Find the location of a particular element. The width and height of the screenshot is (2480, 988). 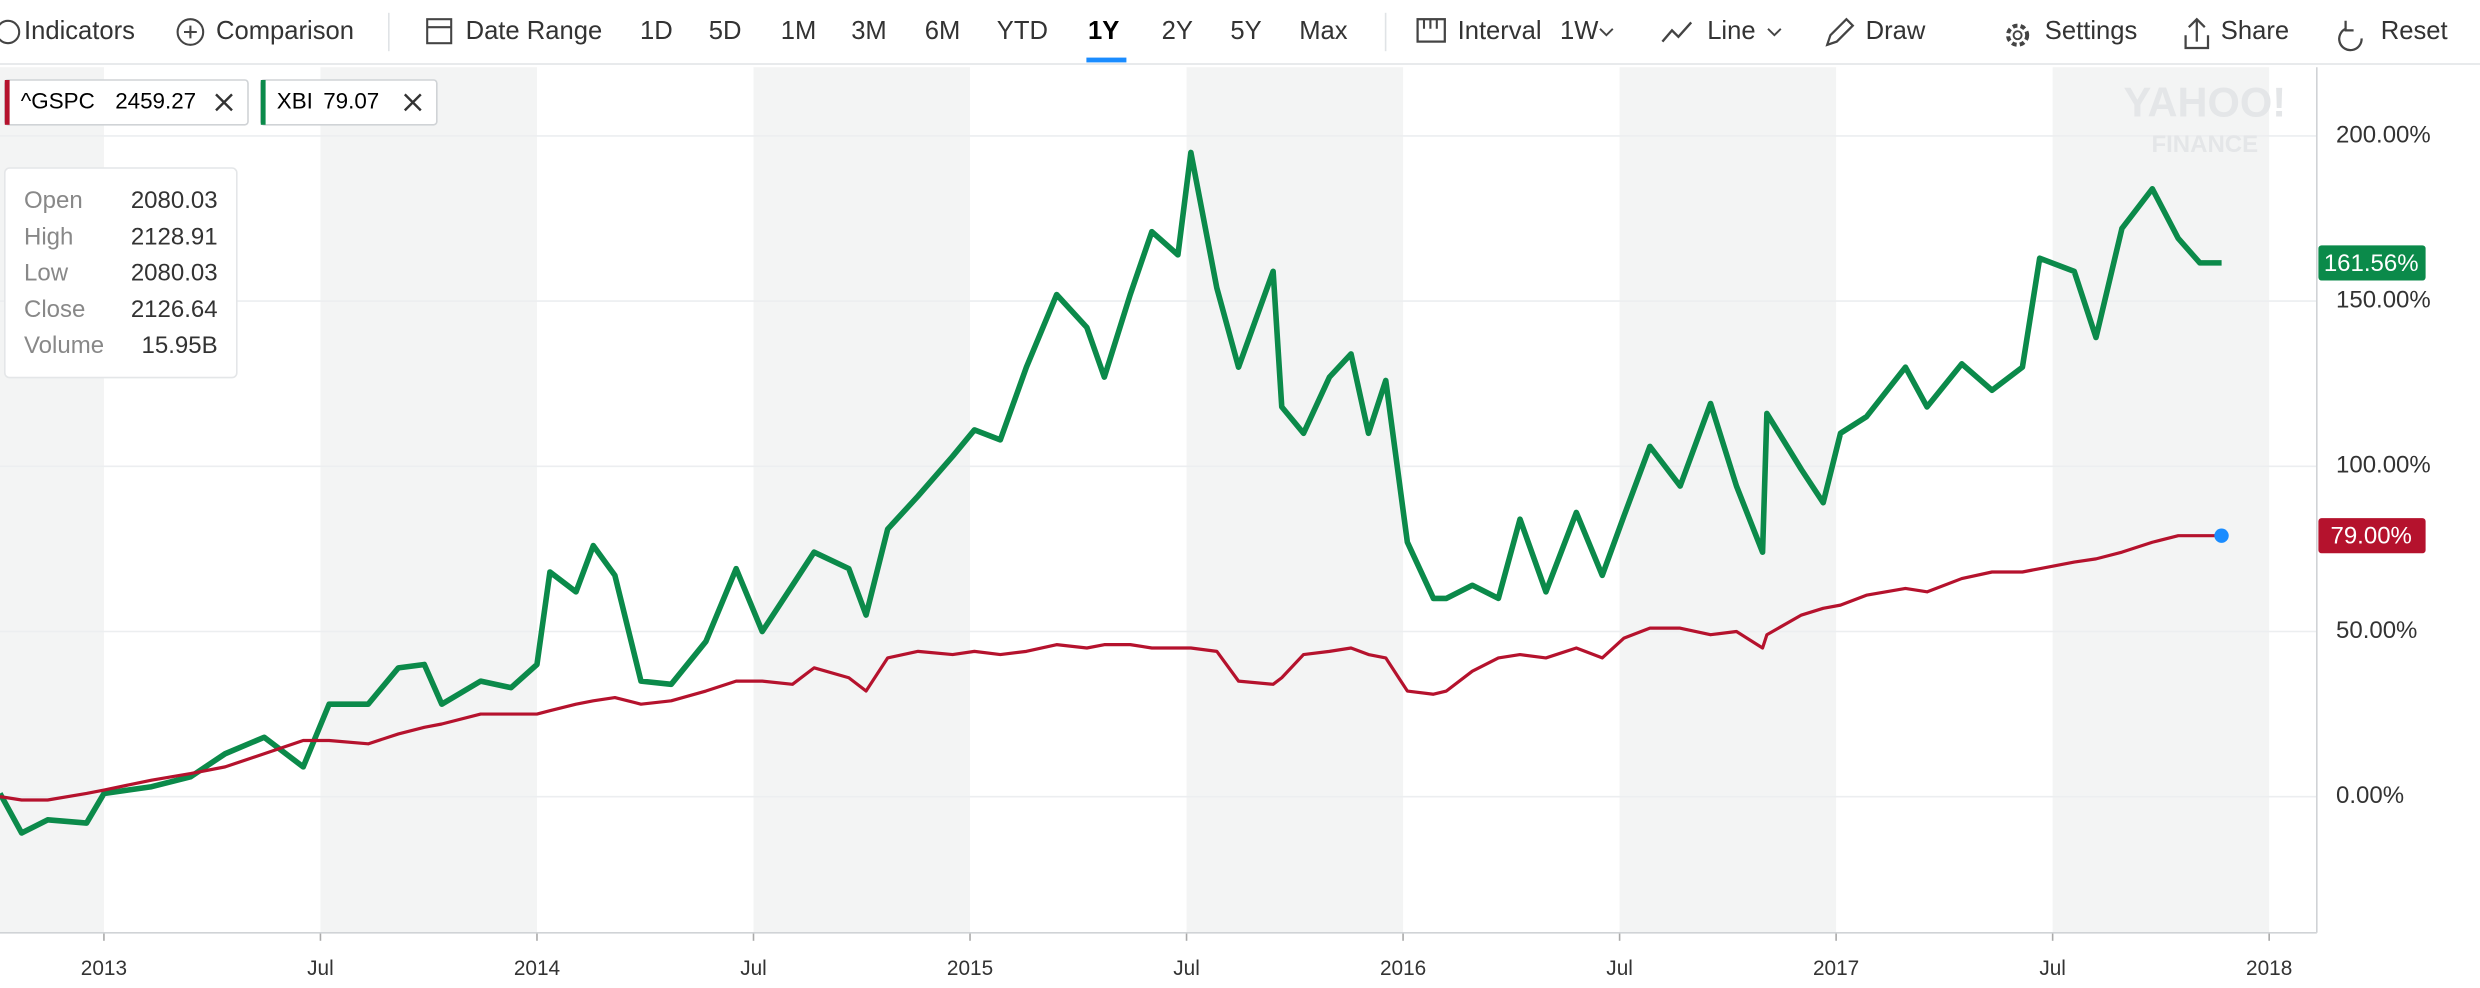

toolbar-button: Max is located at coordinates (1323, 31).